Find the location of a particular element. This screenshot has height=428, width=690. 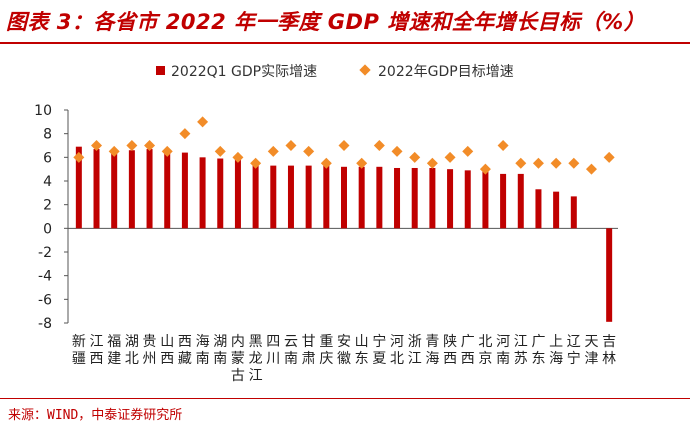

category-label-21: 陕西 is located at coordinates (450, 350).